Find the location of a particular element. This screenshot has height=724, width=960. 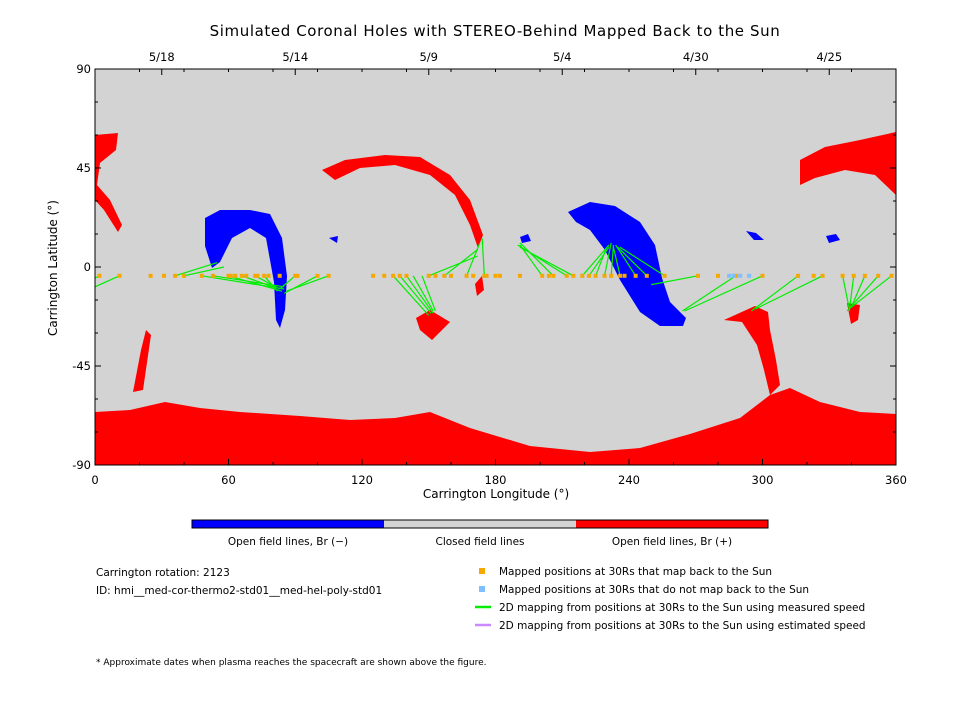

y-tick-label: 90 is located at coordinates (83, 69).